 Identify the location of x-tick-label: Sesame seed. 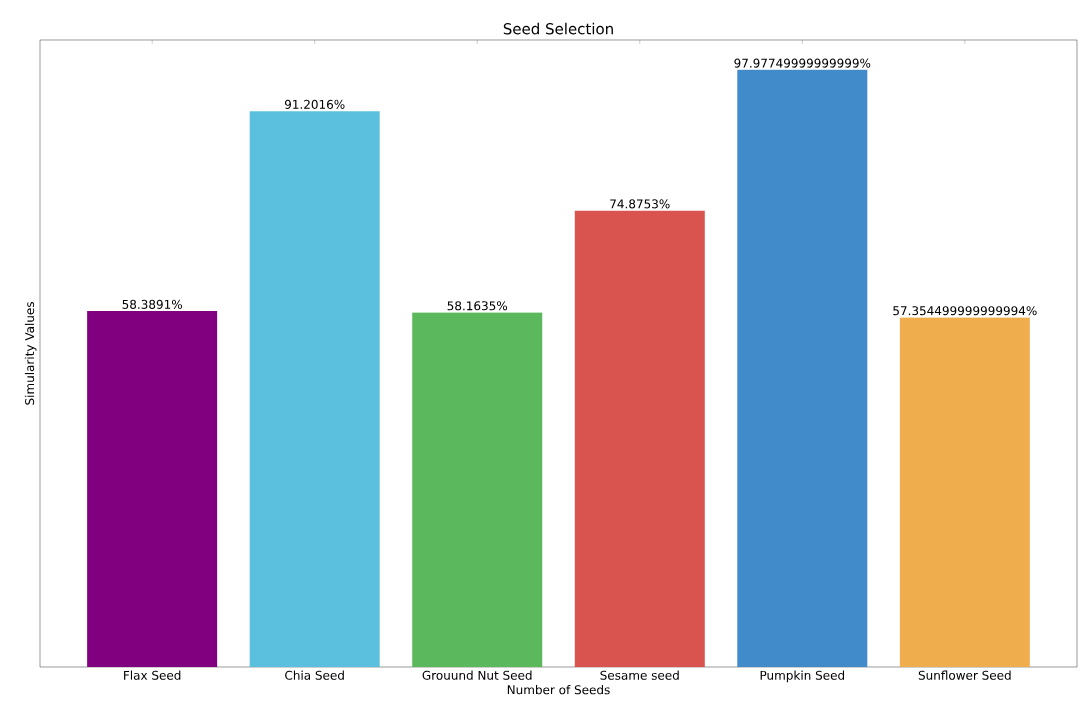
(639, 675).